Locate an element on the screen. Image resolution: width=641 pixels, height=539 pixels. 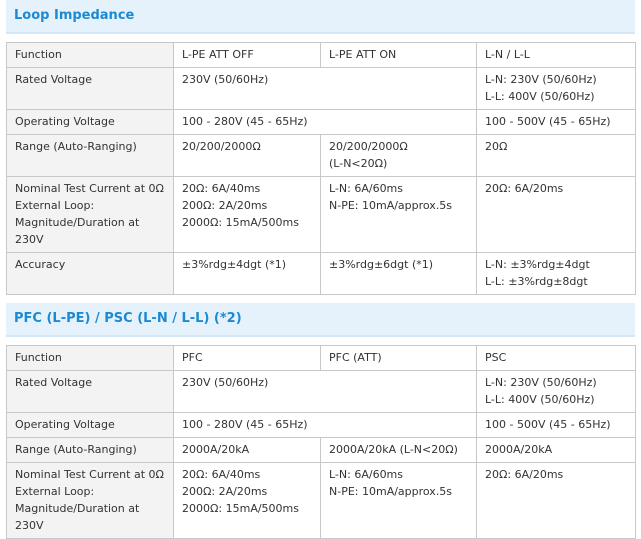
table-cell: L-N: ±3%rdg±4dgt L-L: ±3%rdg±8dgt is located at coordinates (556, 273).